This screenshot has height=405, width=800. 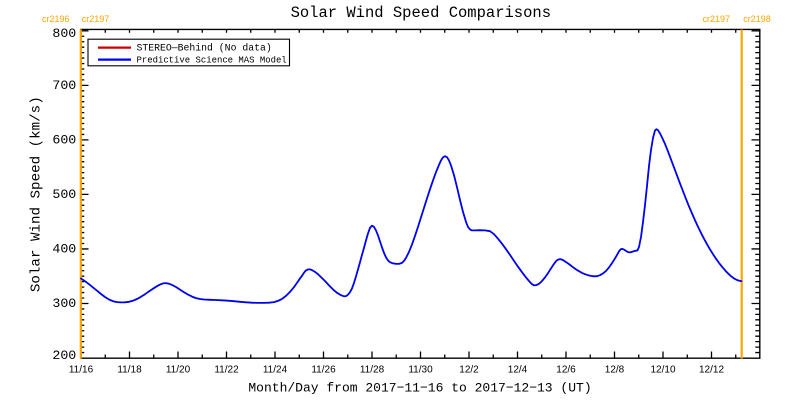 What do you see at coordinates (129, 369) in the screenshot?
I see `svg-text: 11/18` at bounding box center [129, 369].